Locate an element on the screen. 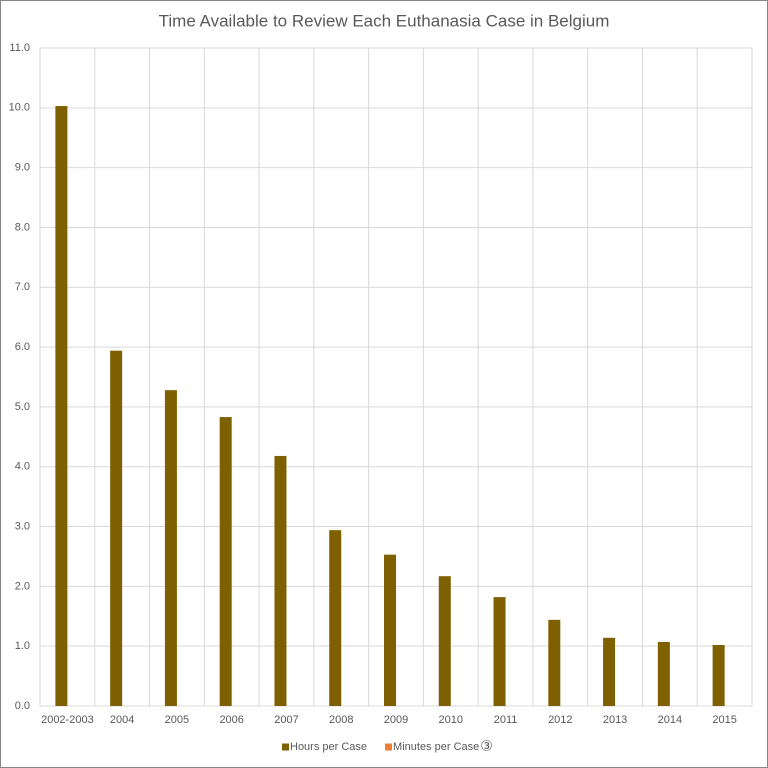 Image resolution: width=768 pixels, height=768 pixels. x-tick-label: 2002-2003 is located at coordinates (67, 720).